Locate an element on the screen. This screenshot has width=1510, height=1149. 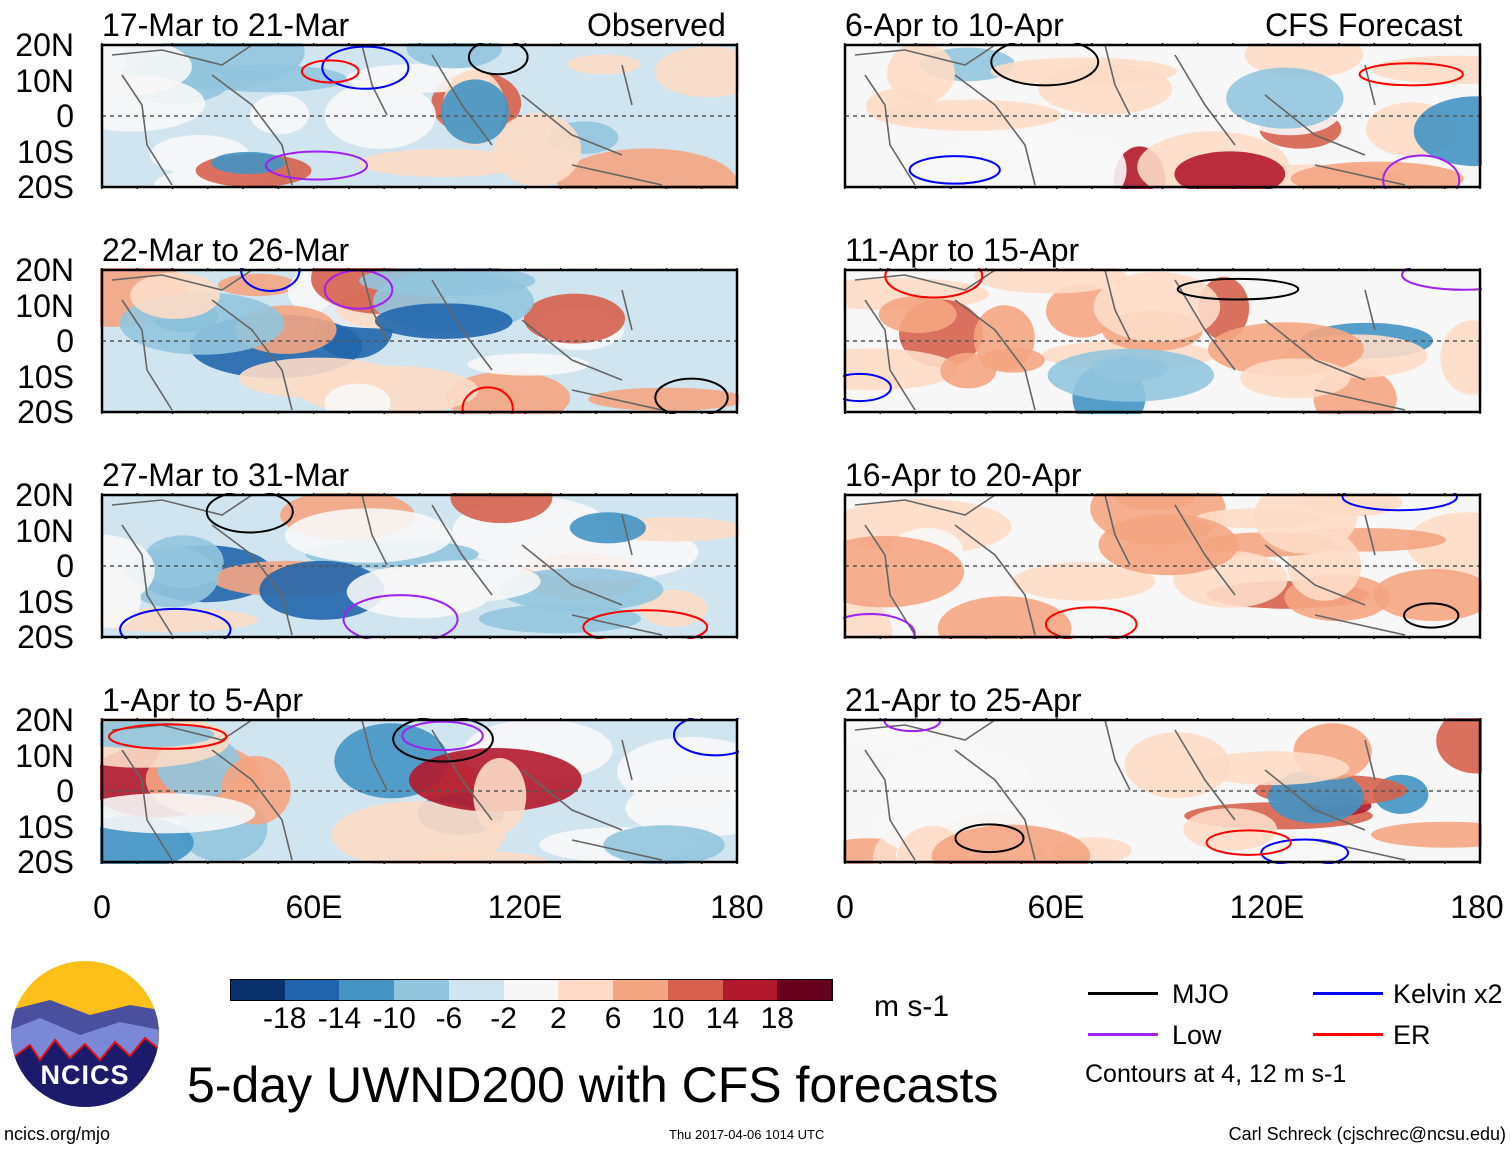
colorbar-tick-label: 18 is located at coordinates (777, 1018).